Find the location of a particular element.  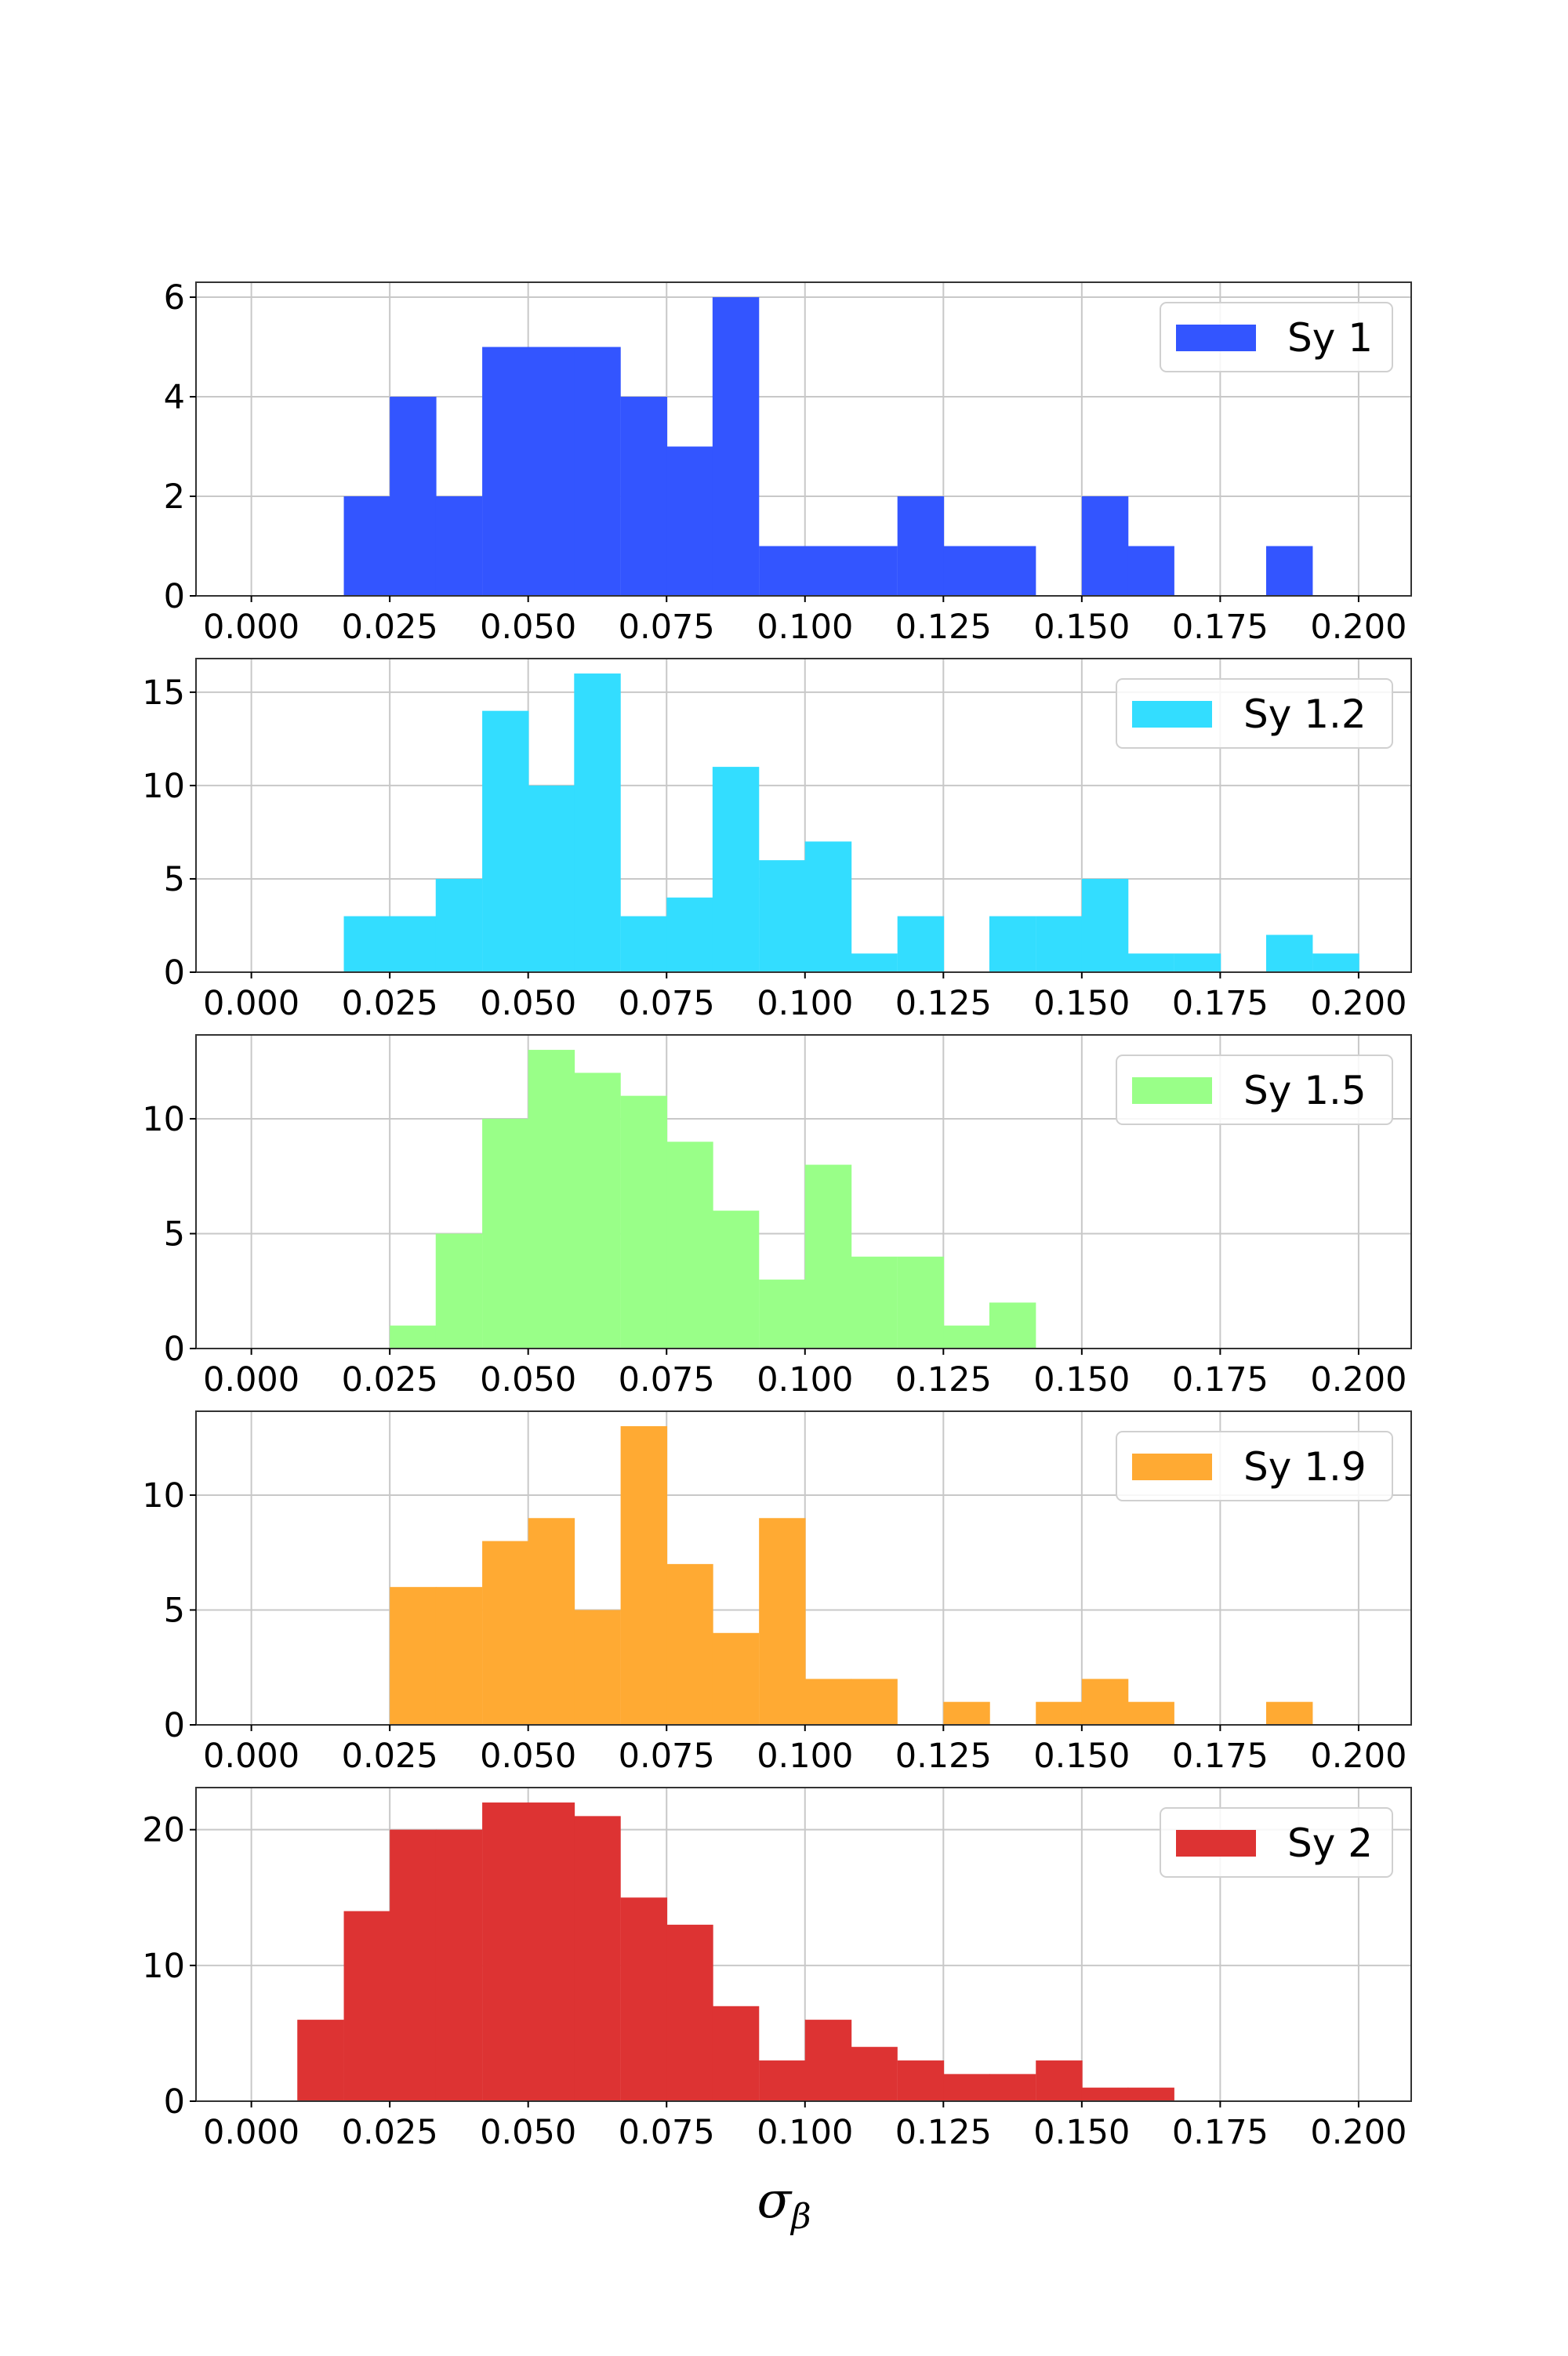

x-tick-label: 0.175 is located at coordinates (1220, 1756).